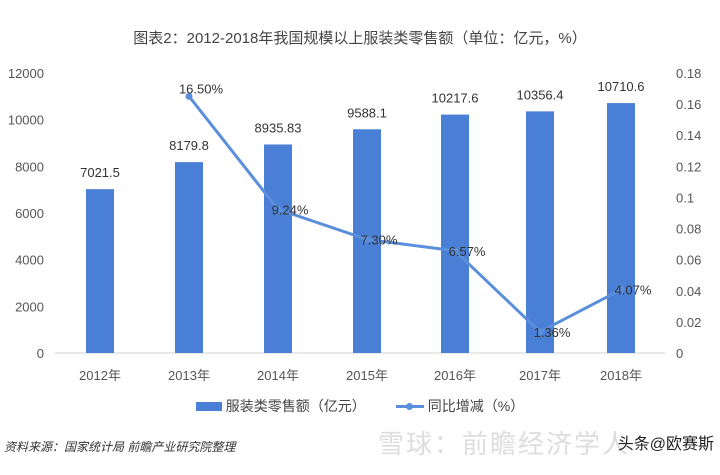 The image size is (720, 475). Describe the element at coordinates (665, 444) in the screenshot. I see `watermark: 头条@欧赛斯` at that location.